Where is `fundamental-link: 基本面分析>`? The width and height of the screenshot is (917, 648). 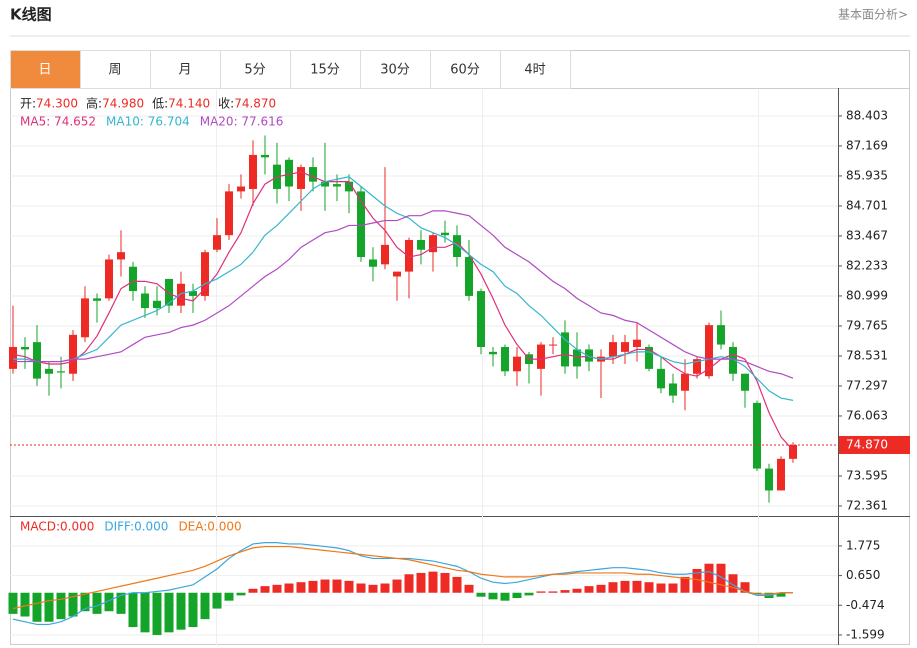
fundamental-link: 基本面分析> is located at coordinates (873, 15).